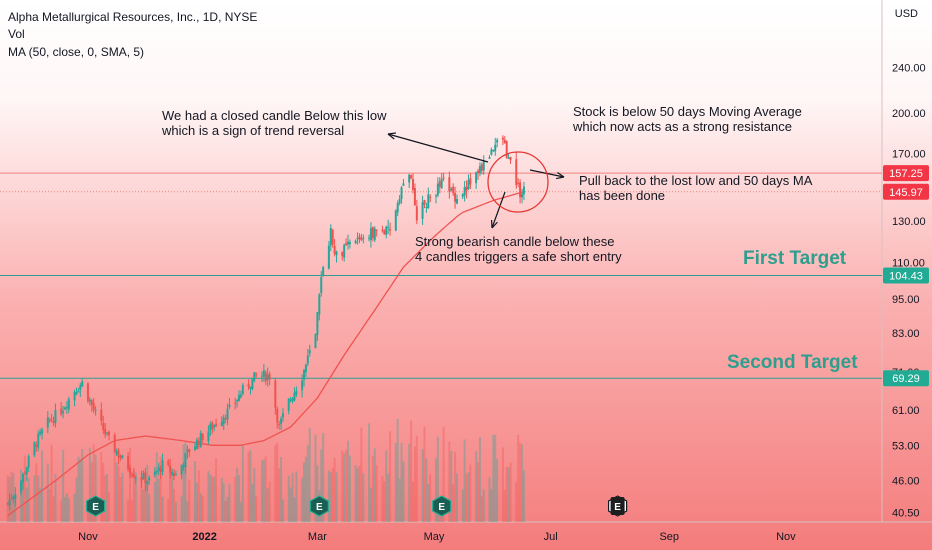  Describe the element at coordinates (909, 222) in the screenshot. I see `price-tick-label: 130.00` at that location.